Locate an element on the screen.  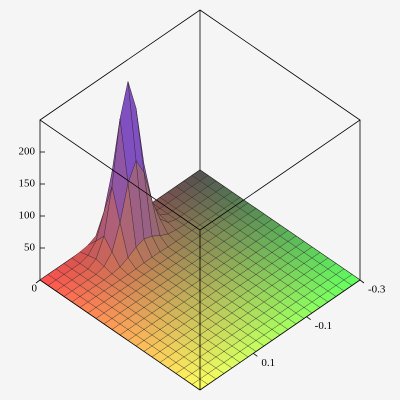
z-tick-label: 50 is located at coordinates (30, 248).